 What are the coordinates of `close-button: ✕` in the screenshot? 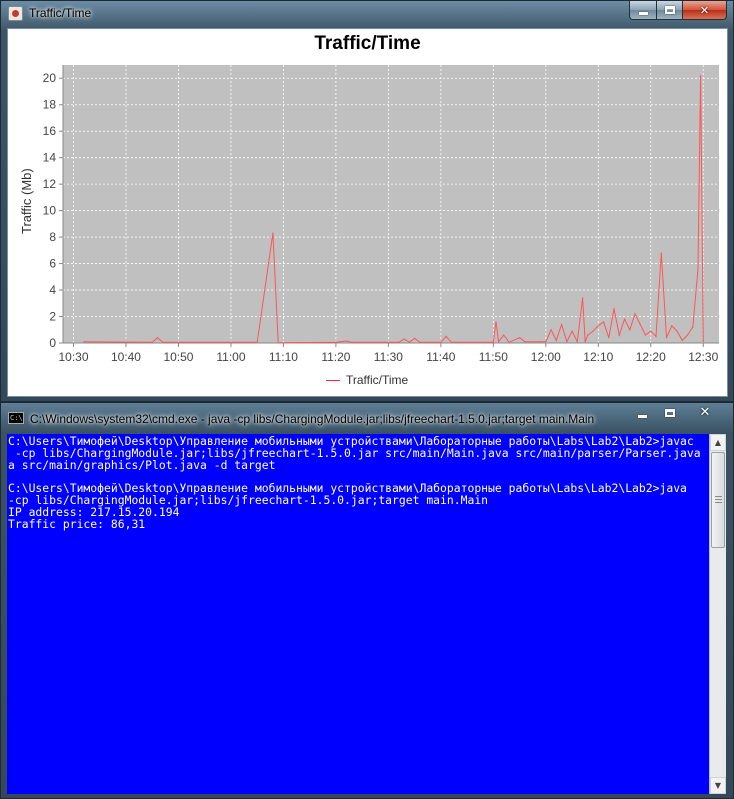 It's located at (705, 10).